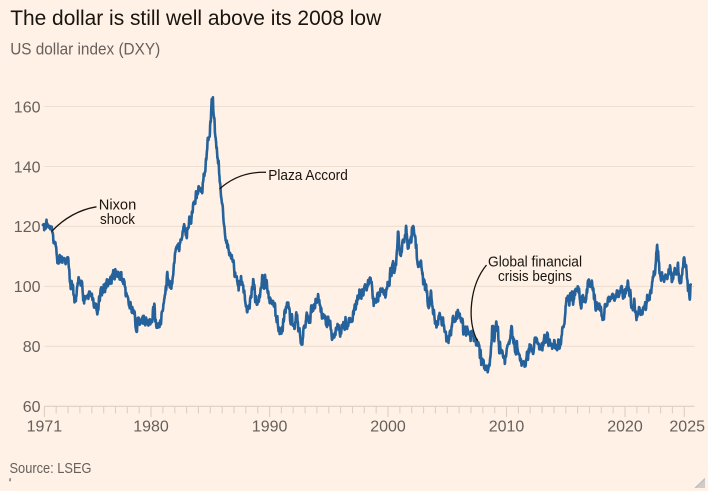 The image size is (708, 491). Describe the element at coordinates (270, 427) in the screenshot. I see `svg-text: 1990` at that location.